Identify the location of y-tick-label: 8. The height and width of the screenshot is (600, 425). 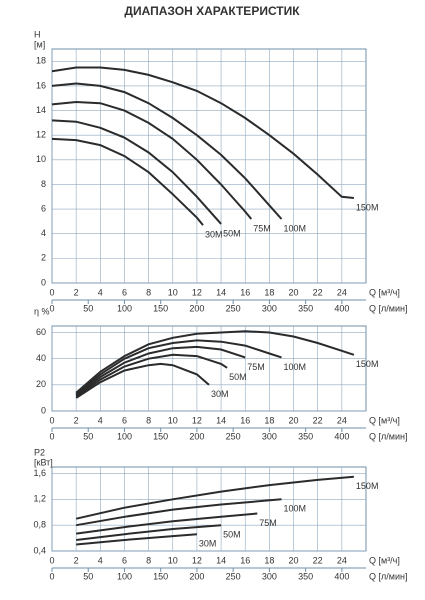
(43, 184).